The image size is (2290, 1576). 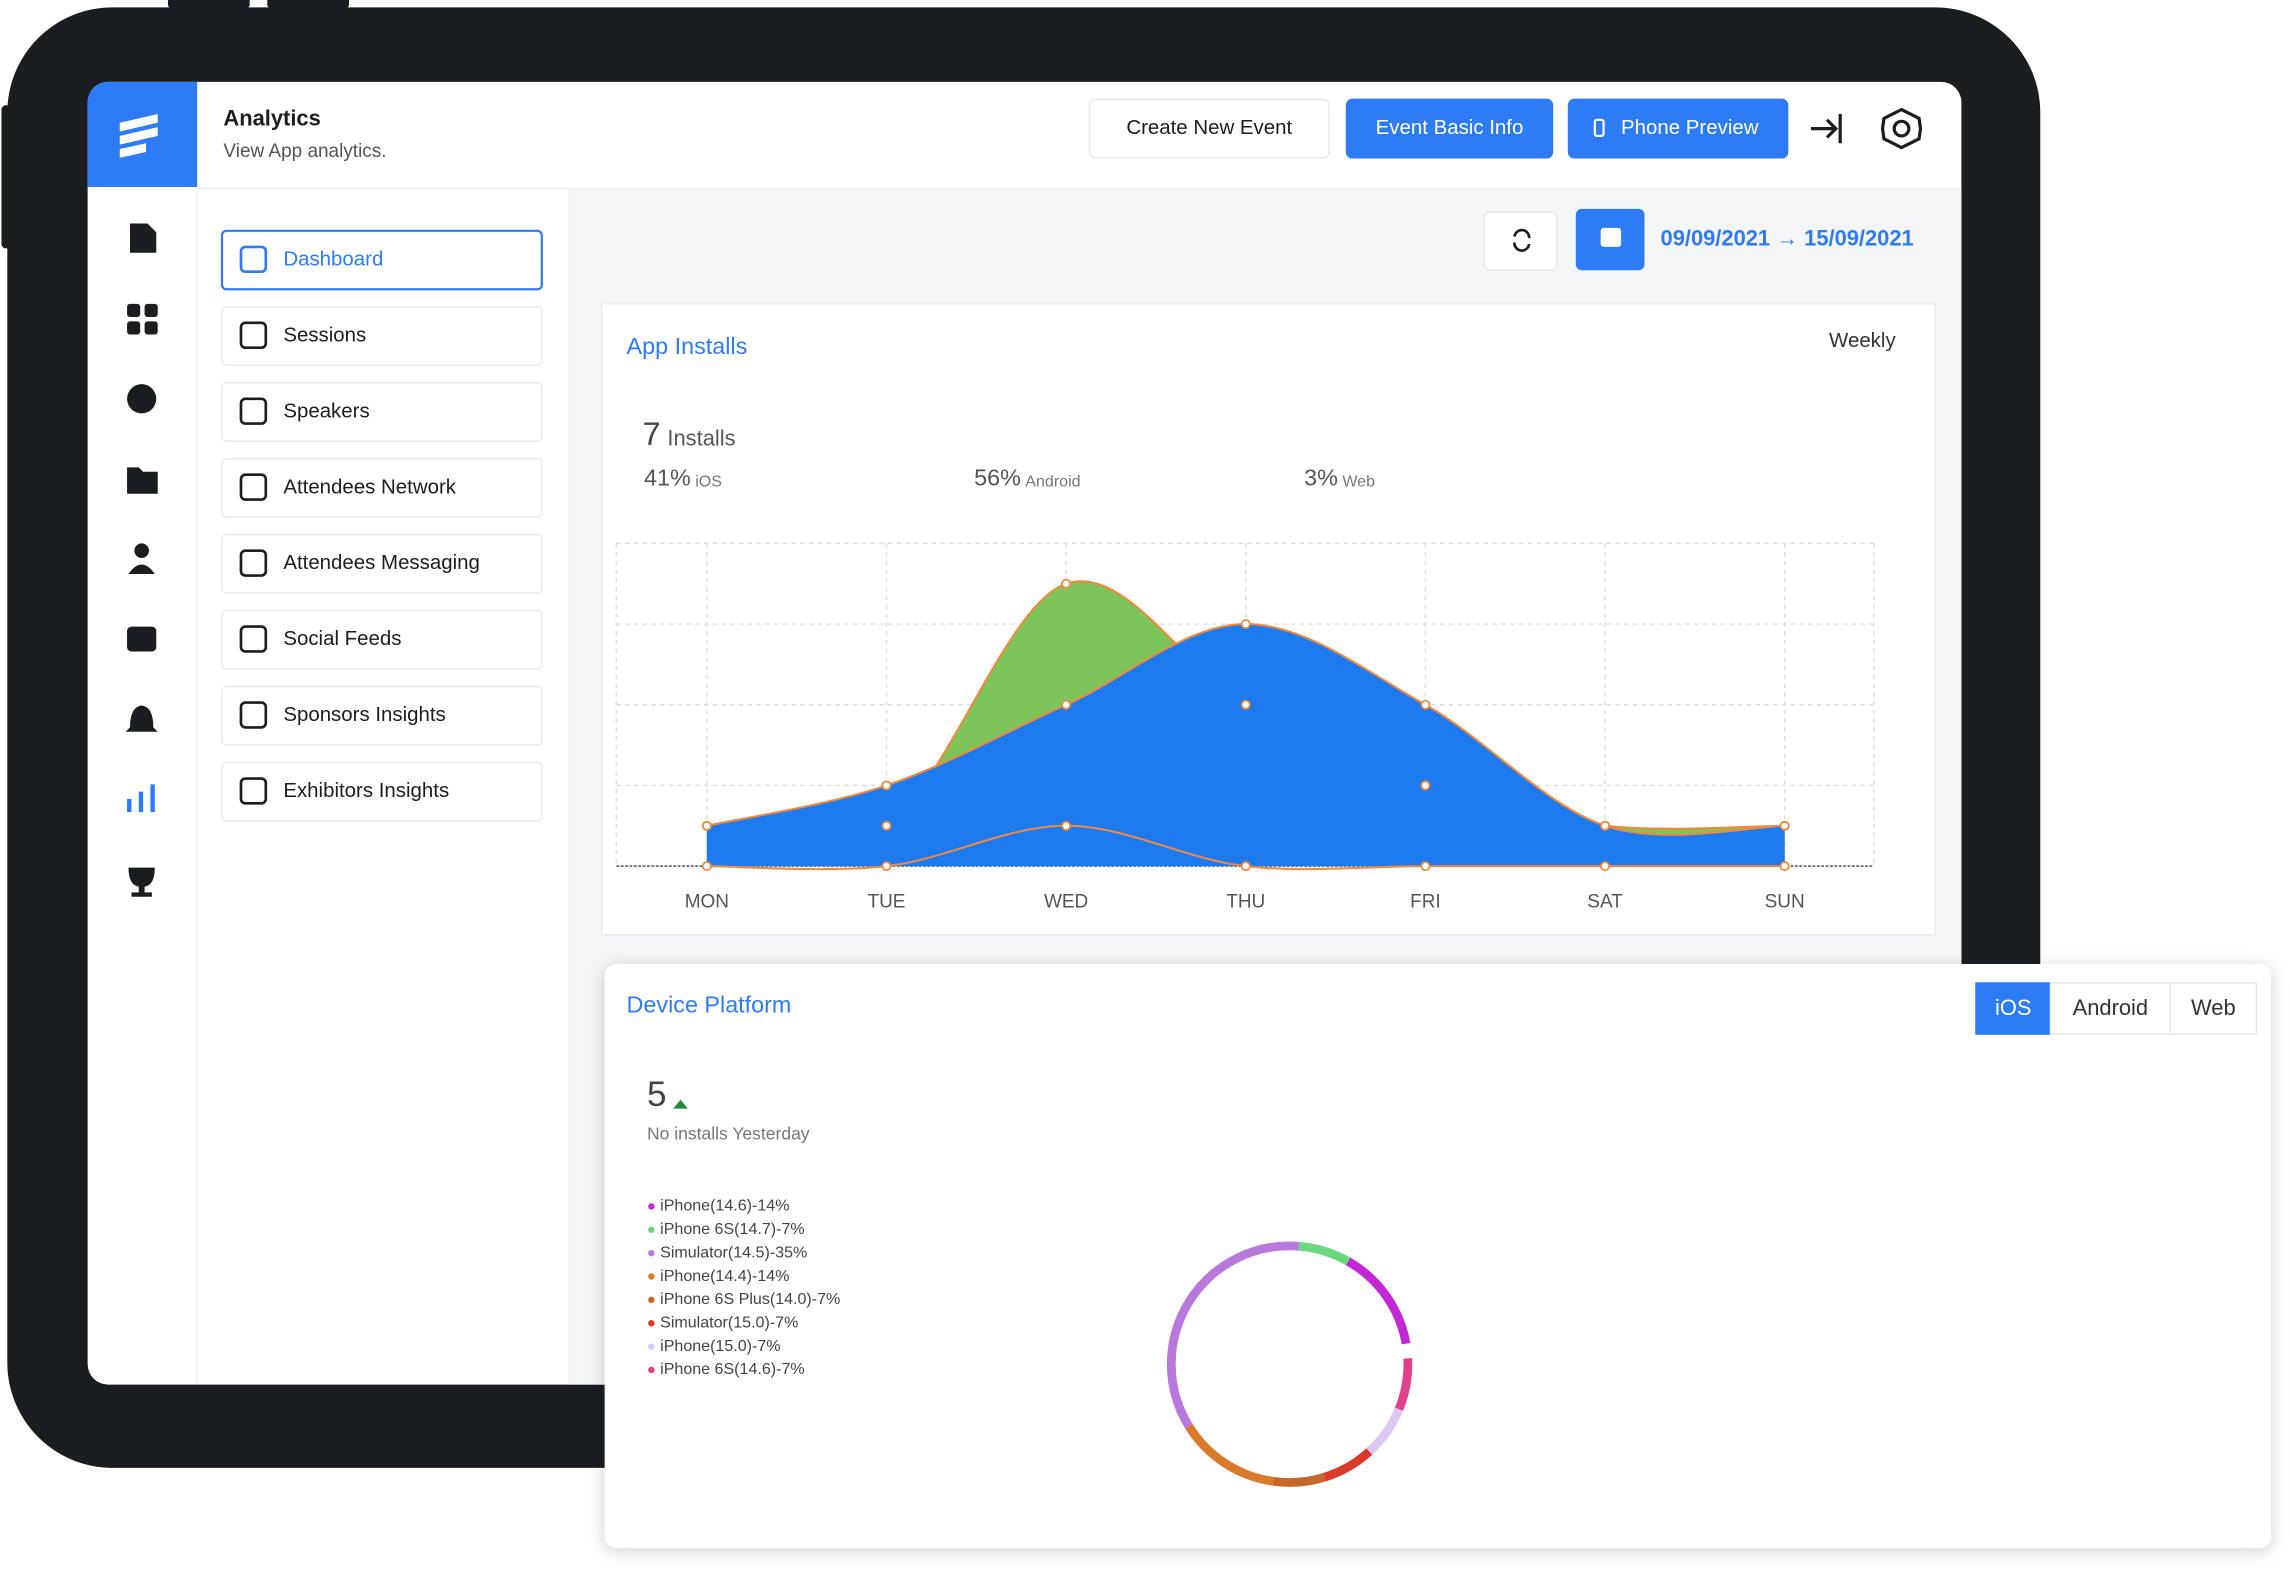 I want to click on x-tick-label: TUE, so click(x=887, y=902).